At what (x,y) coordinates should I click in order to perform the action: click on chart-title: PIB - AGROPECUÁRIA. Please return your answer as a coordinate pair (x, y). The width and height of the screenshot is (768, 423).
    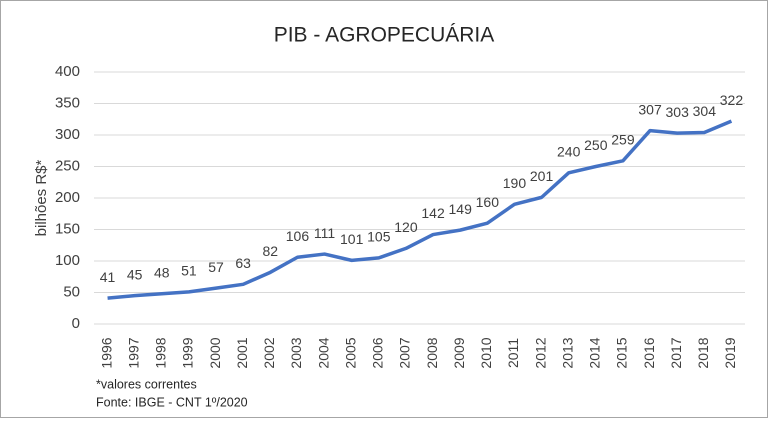
    Looking at the image, I should click on (384, 35).